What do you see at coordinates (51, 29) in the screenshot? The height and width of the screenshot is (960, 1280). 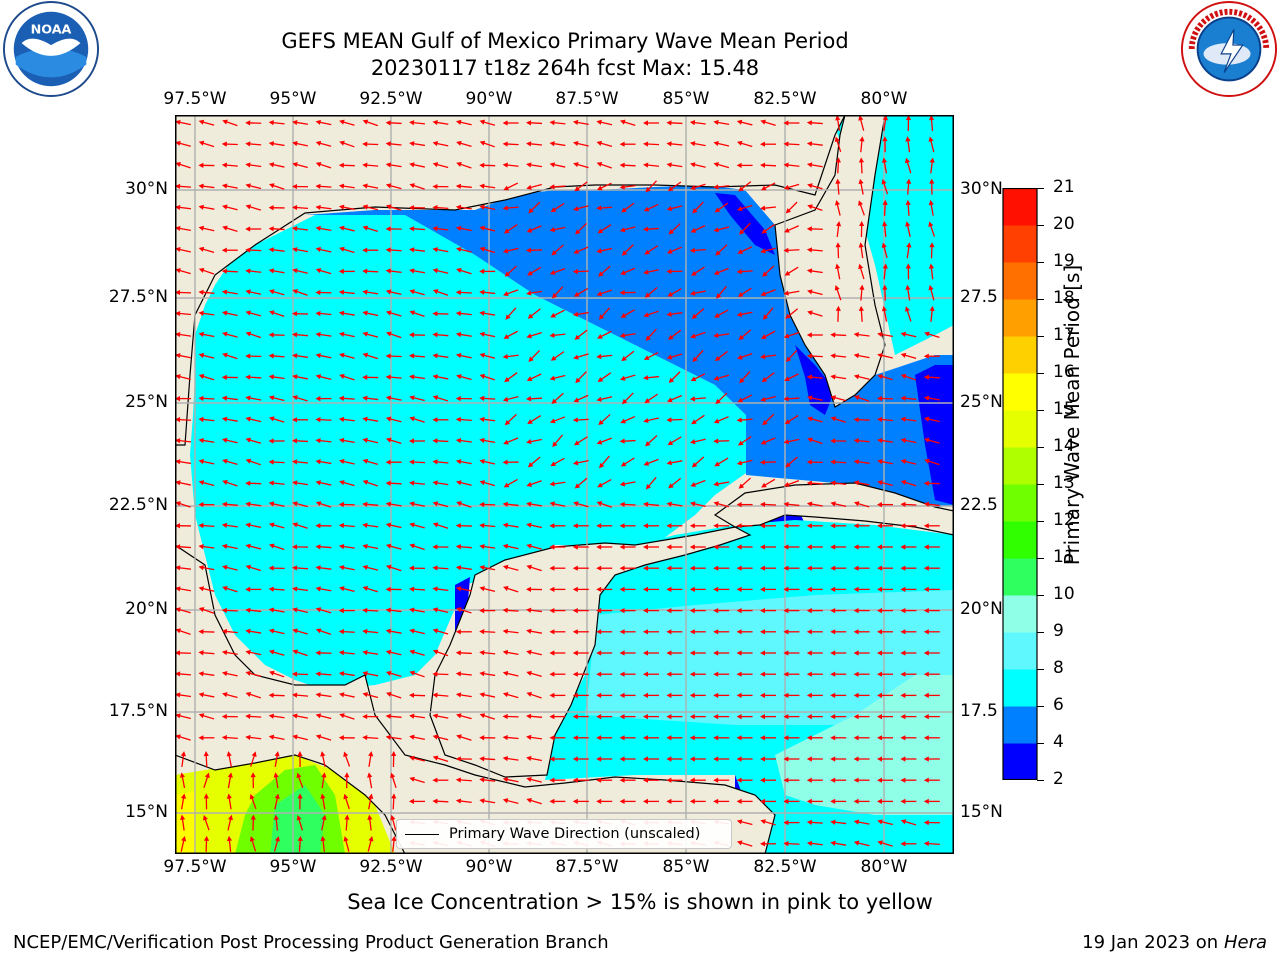 I see `svg-text: NOAA` at bounding box center [51, 29].